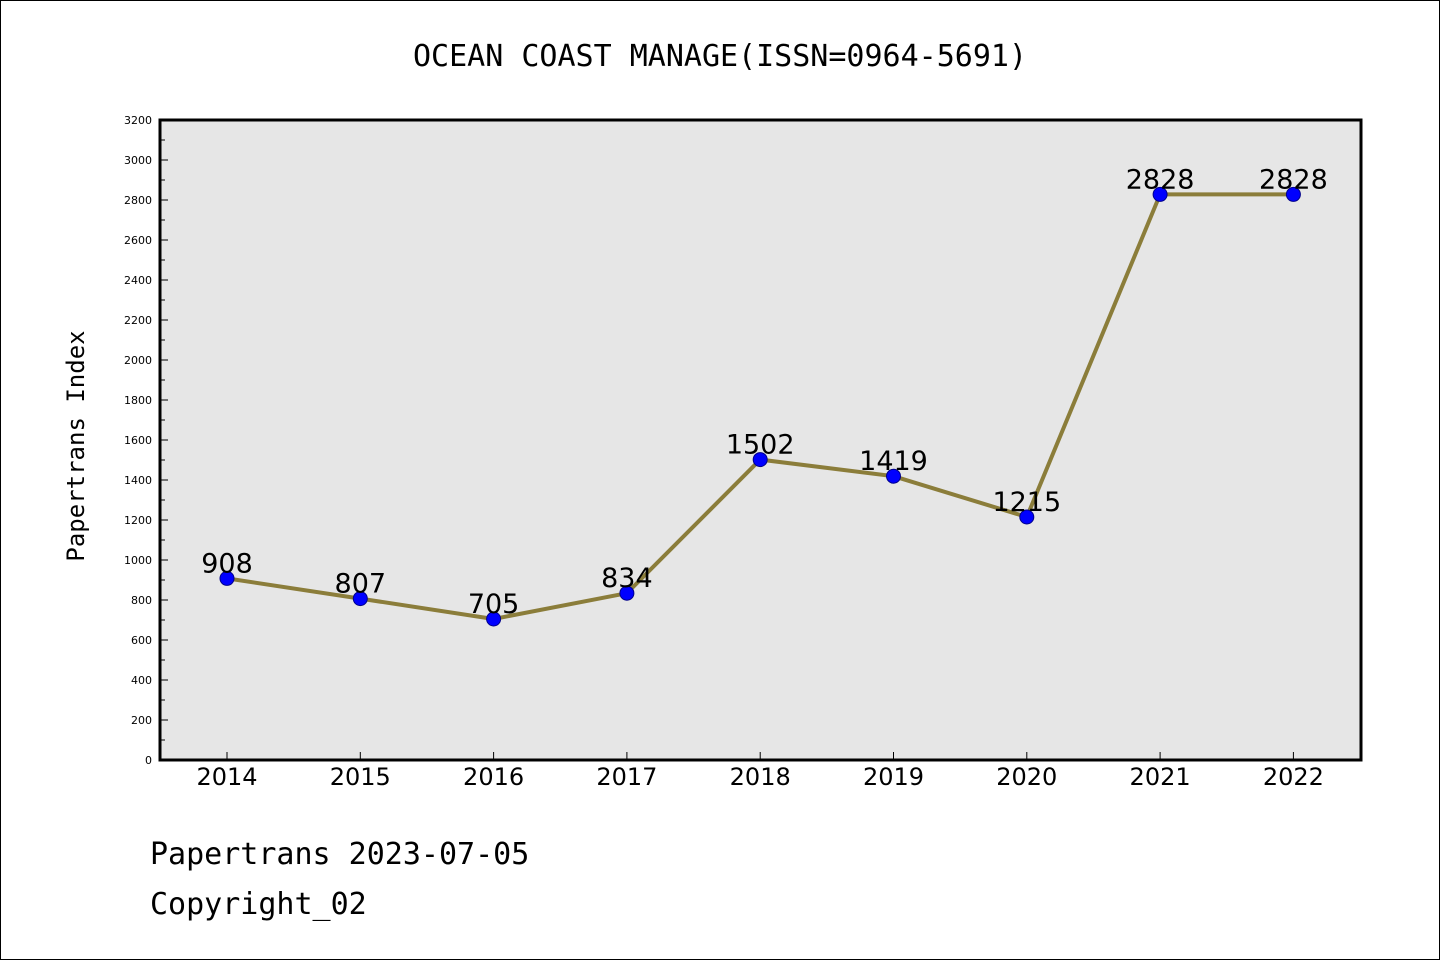 The image size is (1440, 960). Describe the element at coordinates (138, 520) in the screenshot. I see `y-tick-label: 1200` at that location.